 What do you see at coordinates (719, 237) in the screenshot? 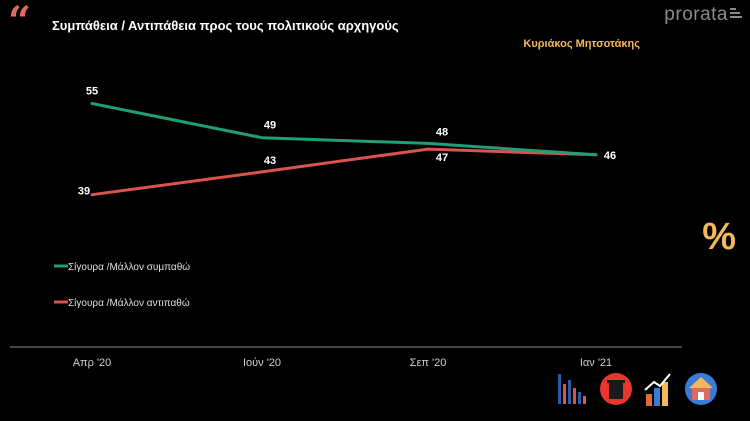
I see `percent-icon: %` at bounding box center [719, 237].